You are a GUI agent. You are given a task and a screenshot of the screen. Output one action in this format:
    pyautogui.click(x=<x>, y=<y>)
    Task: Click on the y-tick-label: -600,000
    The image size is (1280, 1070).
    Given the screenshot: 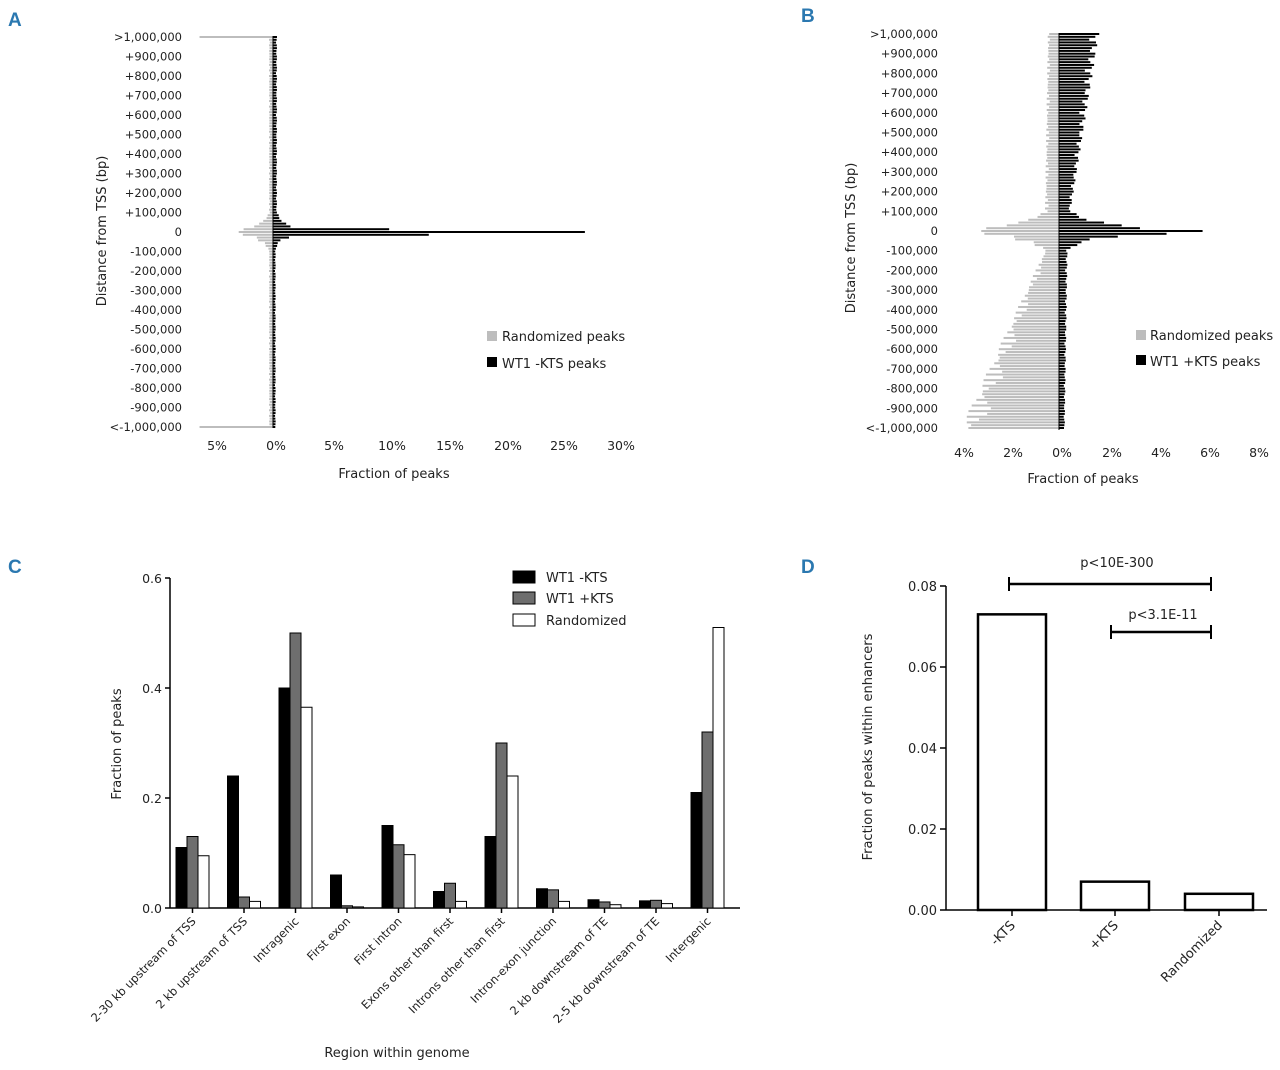 What is the action you would take?
    pyautogui.click(x=156, y=349)
    